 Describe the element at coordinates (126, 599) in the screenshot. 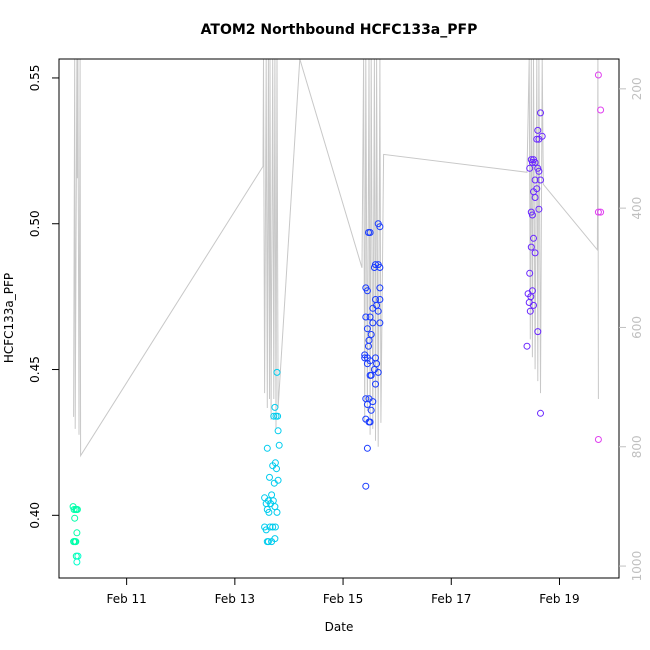

I see `x-tick-label: Feb 11` at that location.